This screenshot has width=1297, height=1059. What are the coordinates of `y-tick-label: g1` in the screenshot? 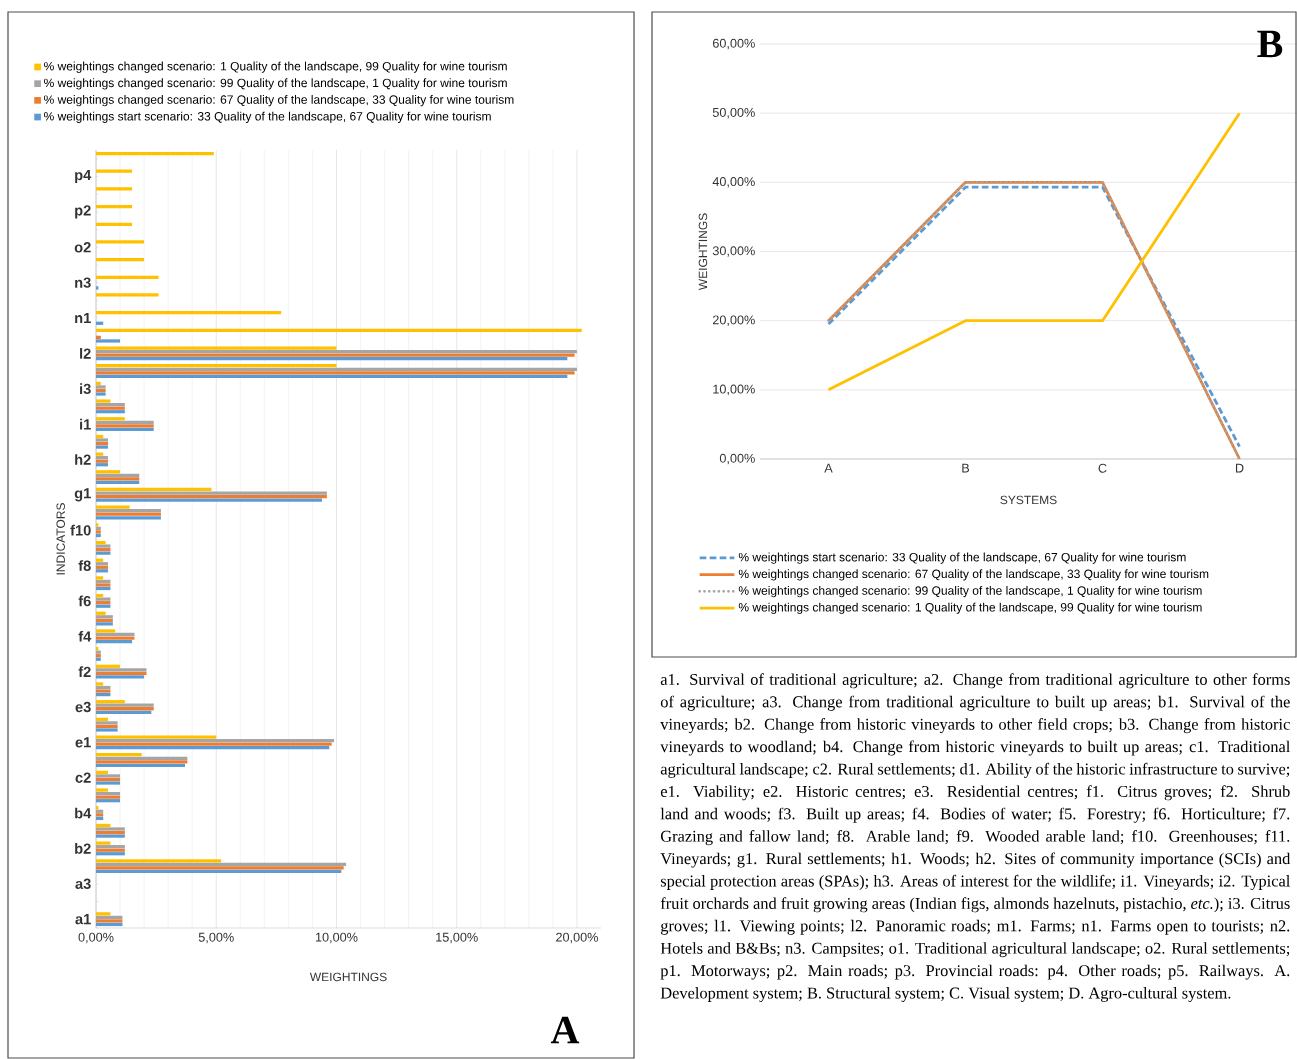 It's located at (82, 495).